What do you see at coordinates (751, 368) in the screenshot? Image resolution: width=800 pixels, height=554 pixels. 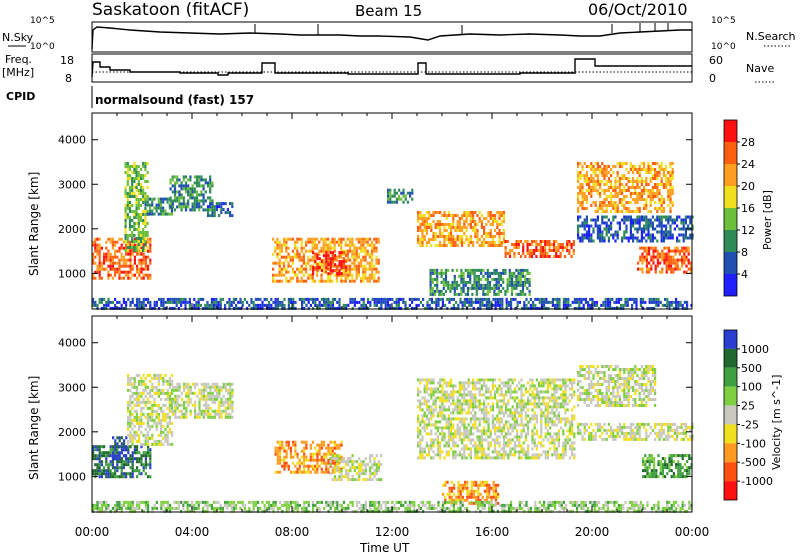 I see `velocity-colorbar-tick: 500` at bounding box center [751, 368].